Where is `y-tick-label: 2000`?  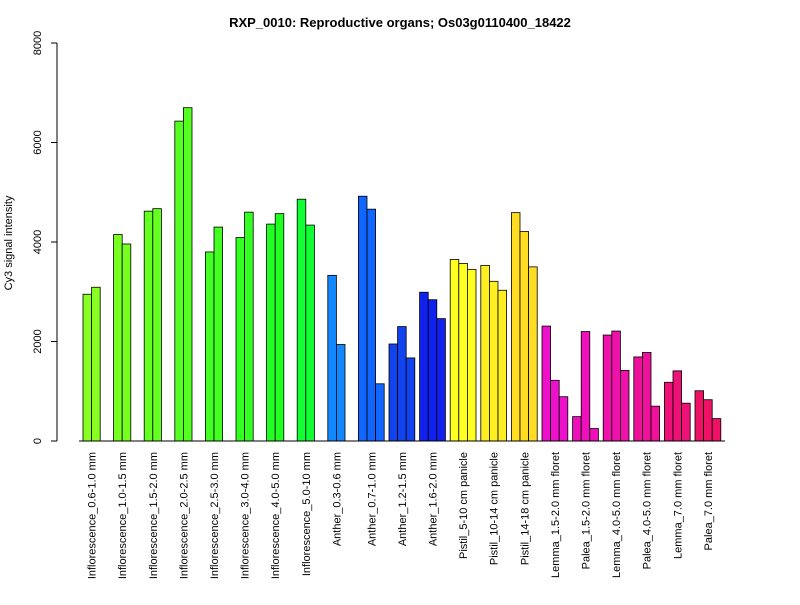 y-tick-label: 2000 is located at coordinates (38, 341).